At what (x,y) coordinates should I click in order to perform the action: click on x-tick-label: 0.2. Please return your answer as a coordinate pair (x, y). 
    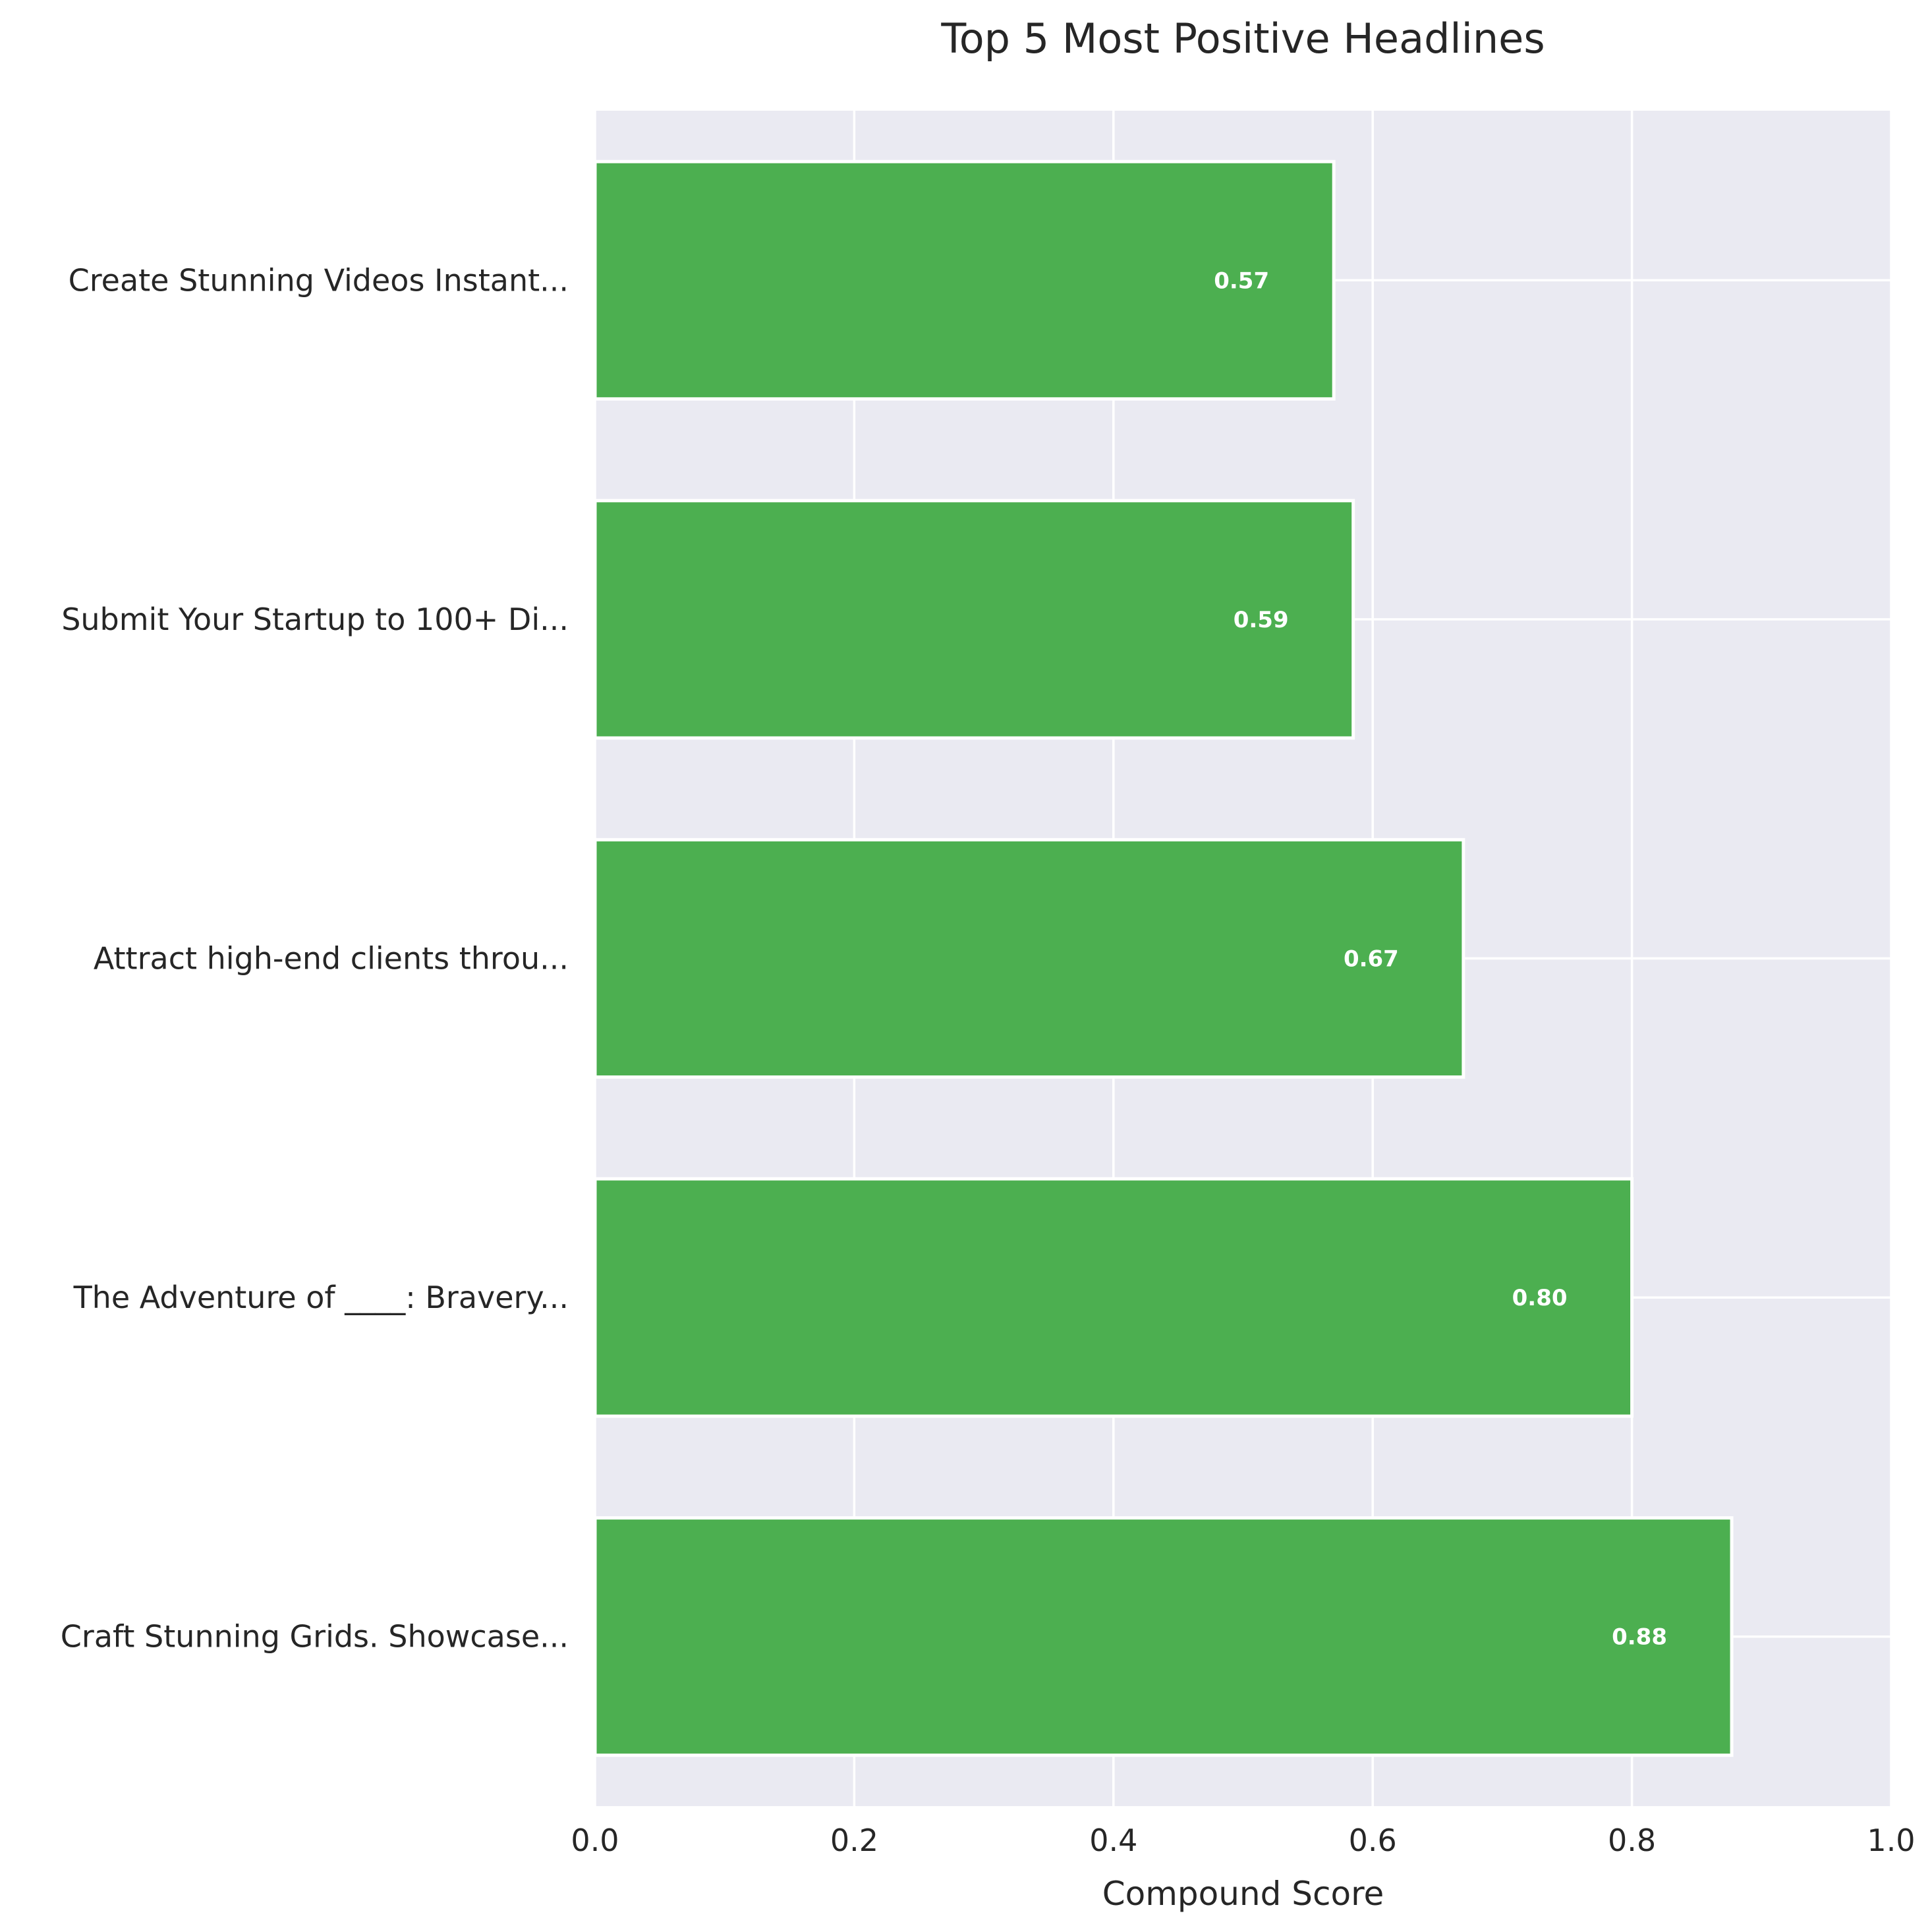
    Looking at the image, I should click on (854, 1840).